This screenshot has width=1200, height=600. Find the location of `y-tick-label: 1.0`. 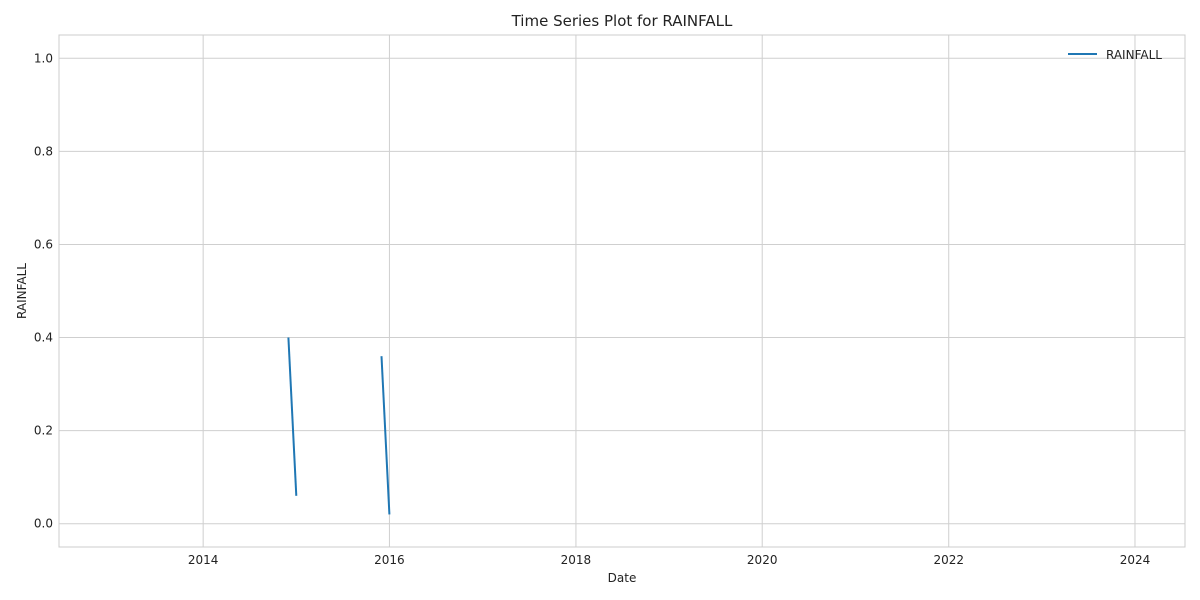

y-tick-label: 1.0 is located at coordinates (43, 58).